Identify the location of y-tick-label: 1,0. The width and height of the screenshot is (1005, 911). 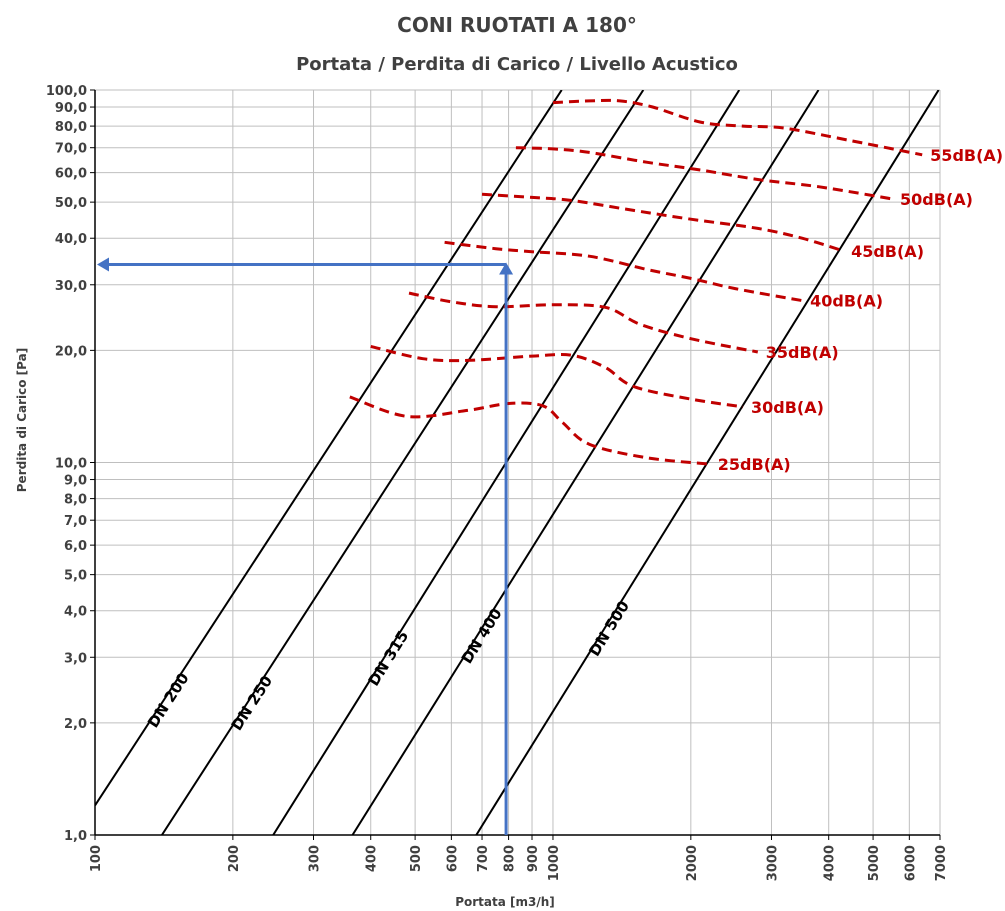
(75, 836).